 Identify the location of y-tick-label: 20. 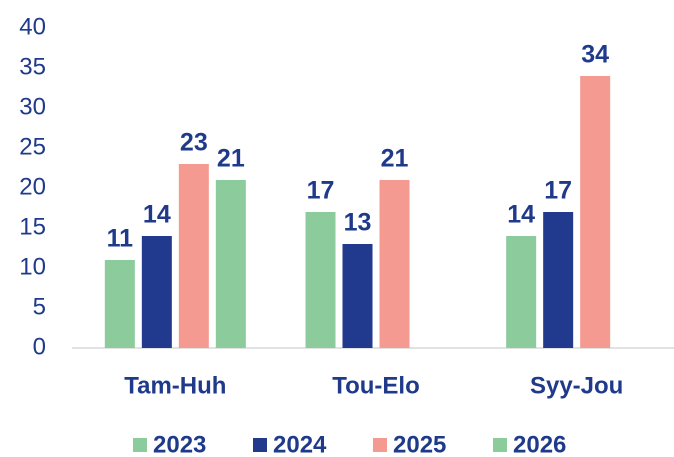
(32, 186).